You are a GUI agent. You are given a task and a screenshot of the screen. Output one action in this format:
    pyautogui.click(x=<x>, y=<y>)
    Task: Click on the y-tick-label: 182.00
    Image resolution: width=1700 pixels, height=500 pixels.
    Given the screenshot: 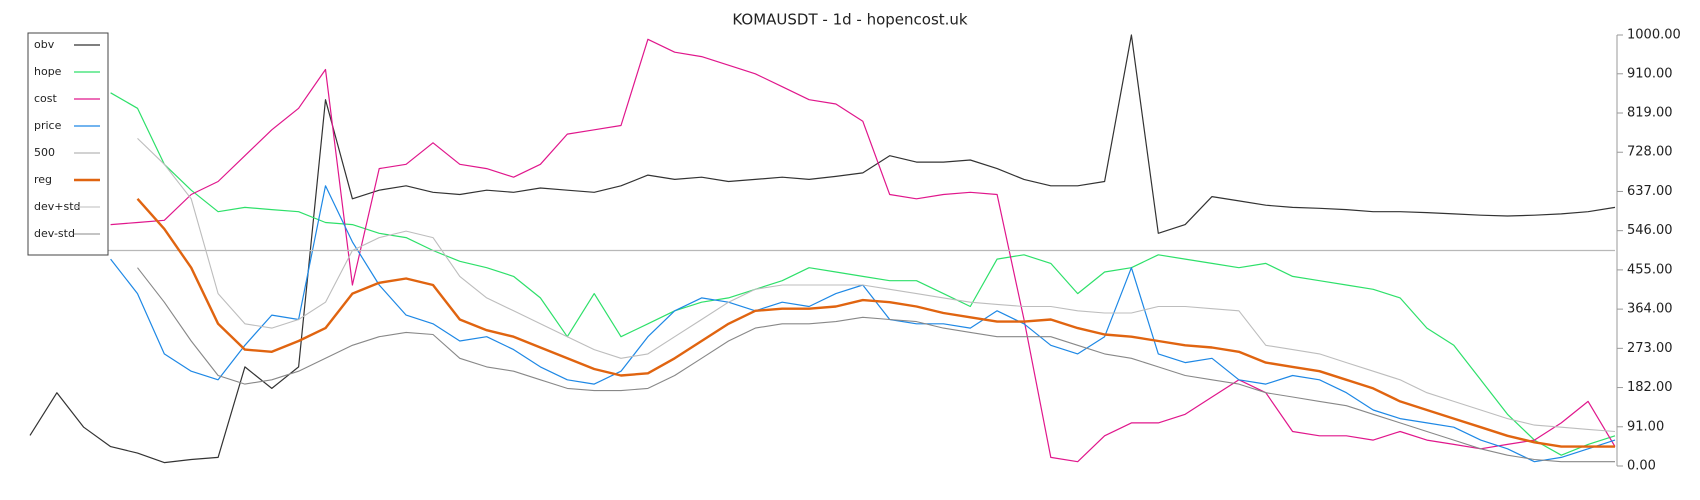 What is the action you would take?
    pyautogui.click(x=1650, y=387)
    